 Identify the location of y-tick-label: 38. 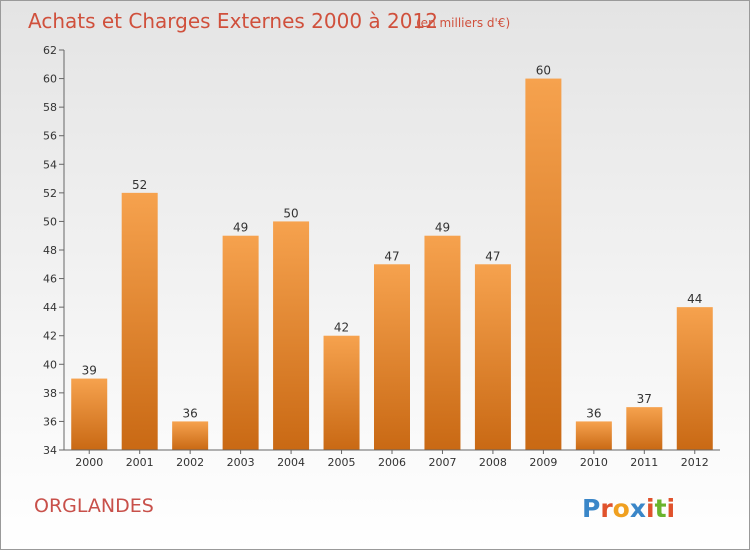
(50, 393).